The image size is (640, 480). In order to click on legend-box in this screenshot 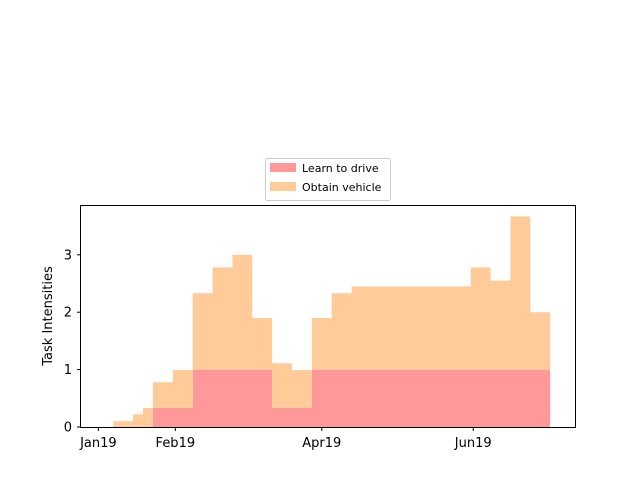, I will do `click(328, 179)`.